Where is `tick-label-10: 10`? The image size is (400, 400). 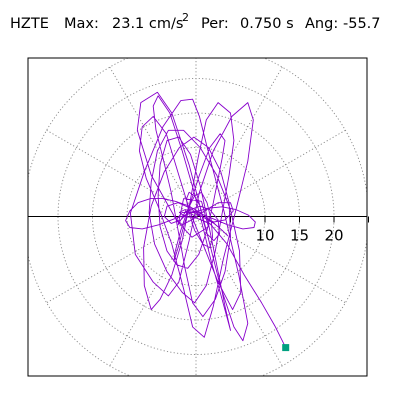
tick-label-10: 10 is located at coordinates (264, 236).